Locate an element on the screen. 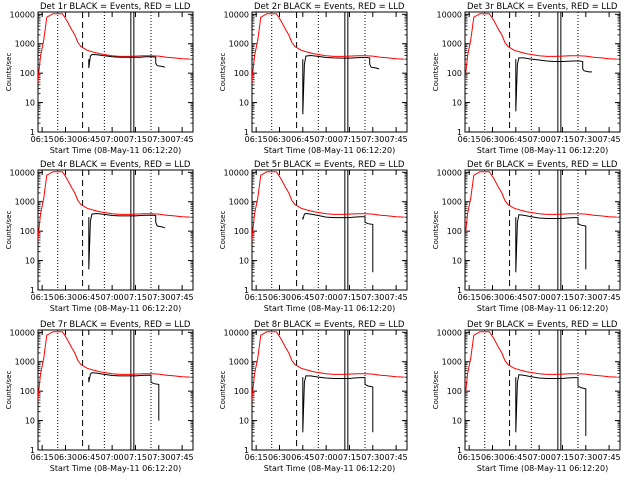  chart-title: Det 8r BLACK = Events, RED = LLD is located at coordinates (329, 325).